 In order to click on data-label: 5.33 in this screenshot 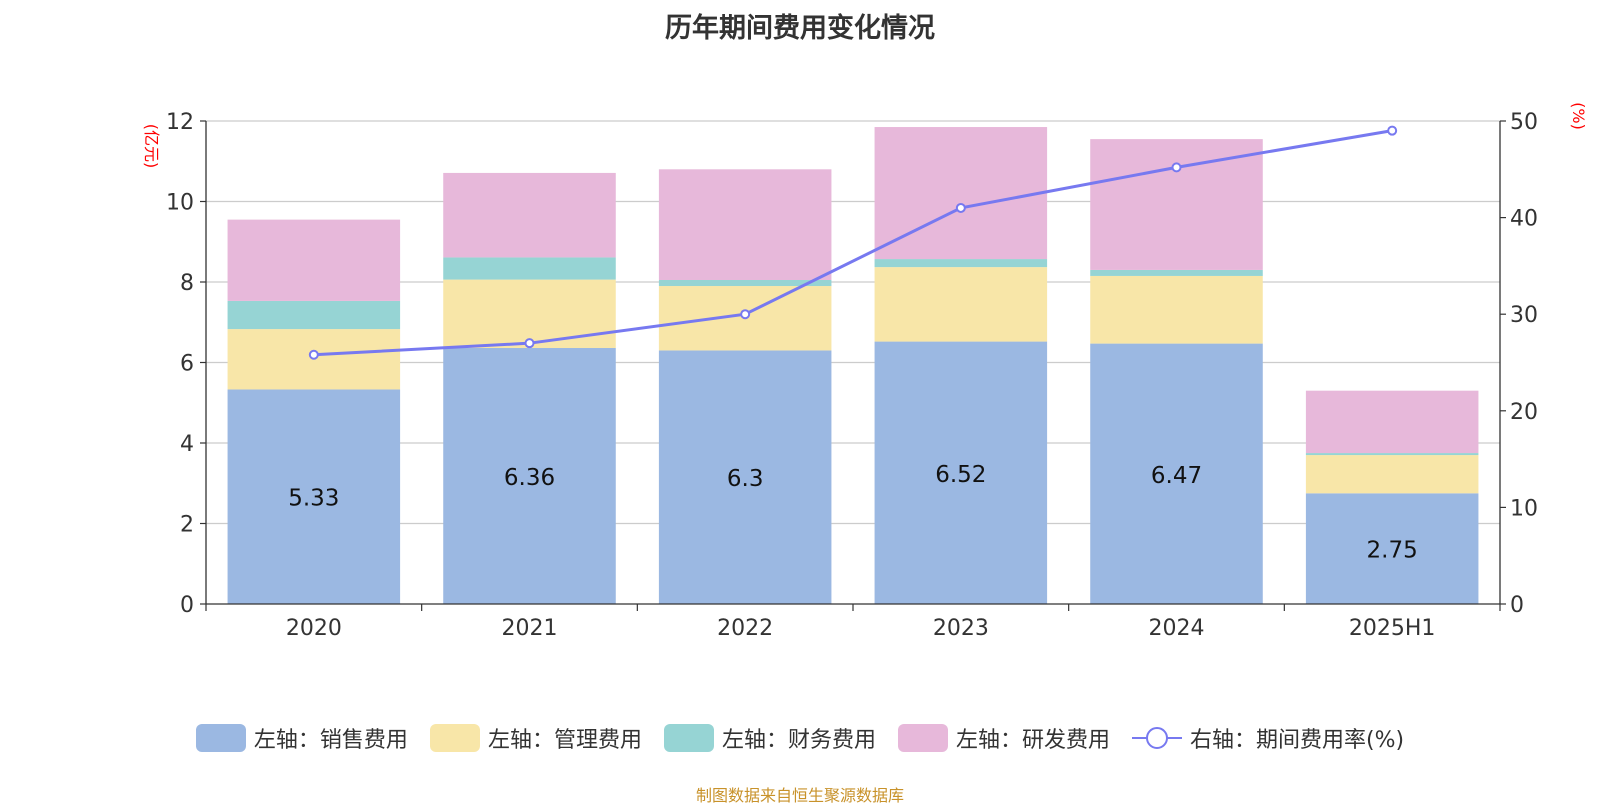, I will do `click(313, 499)`.